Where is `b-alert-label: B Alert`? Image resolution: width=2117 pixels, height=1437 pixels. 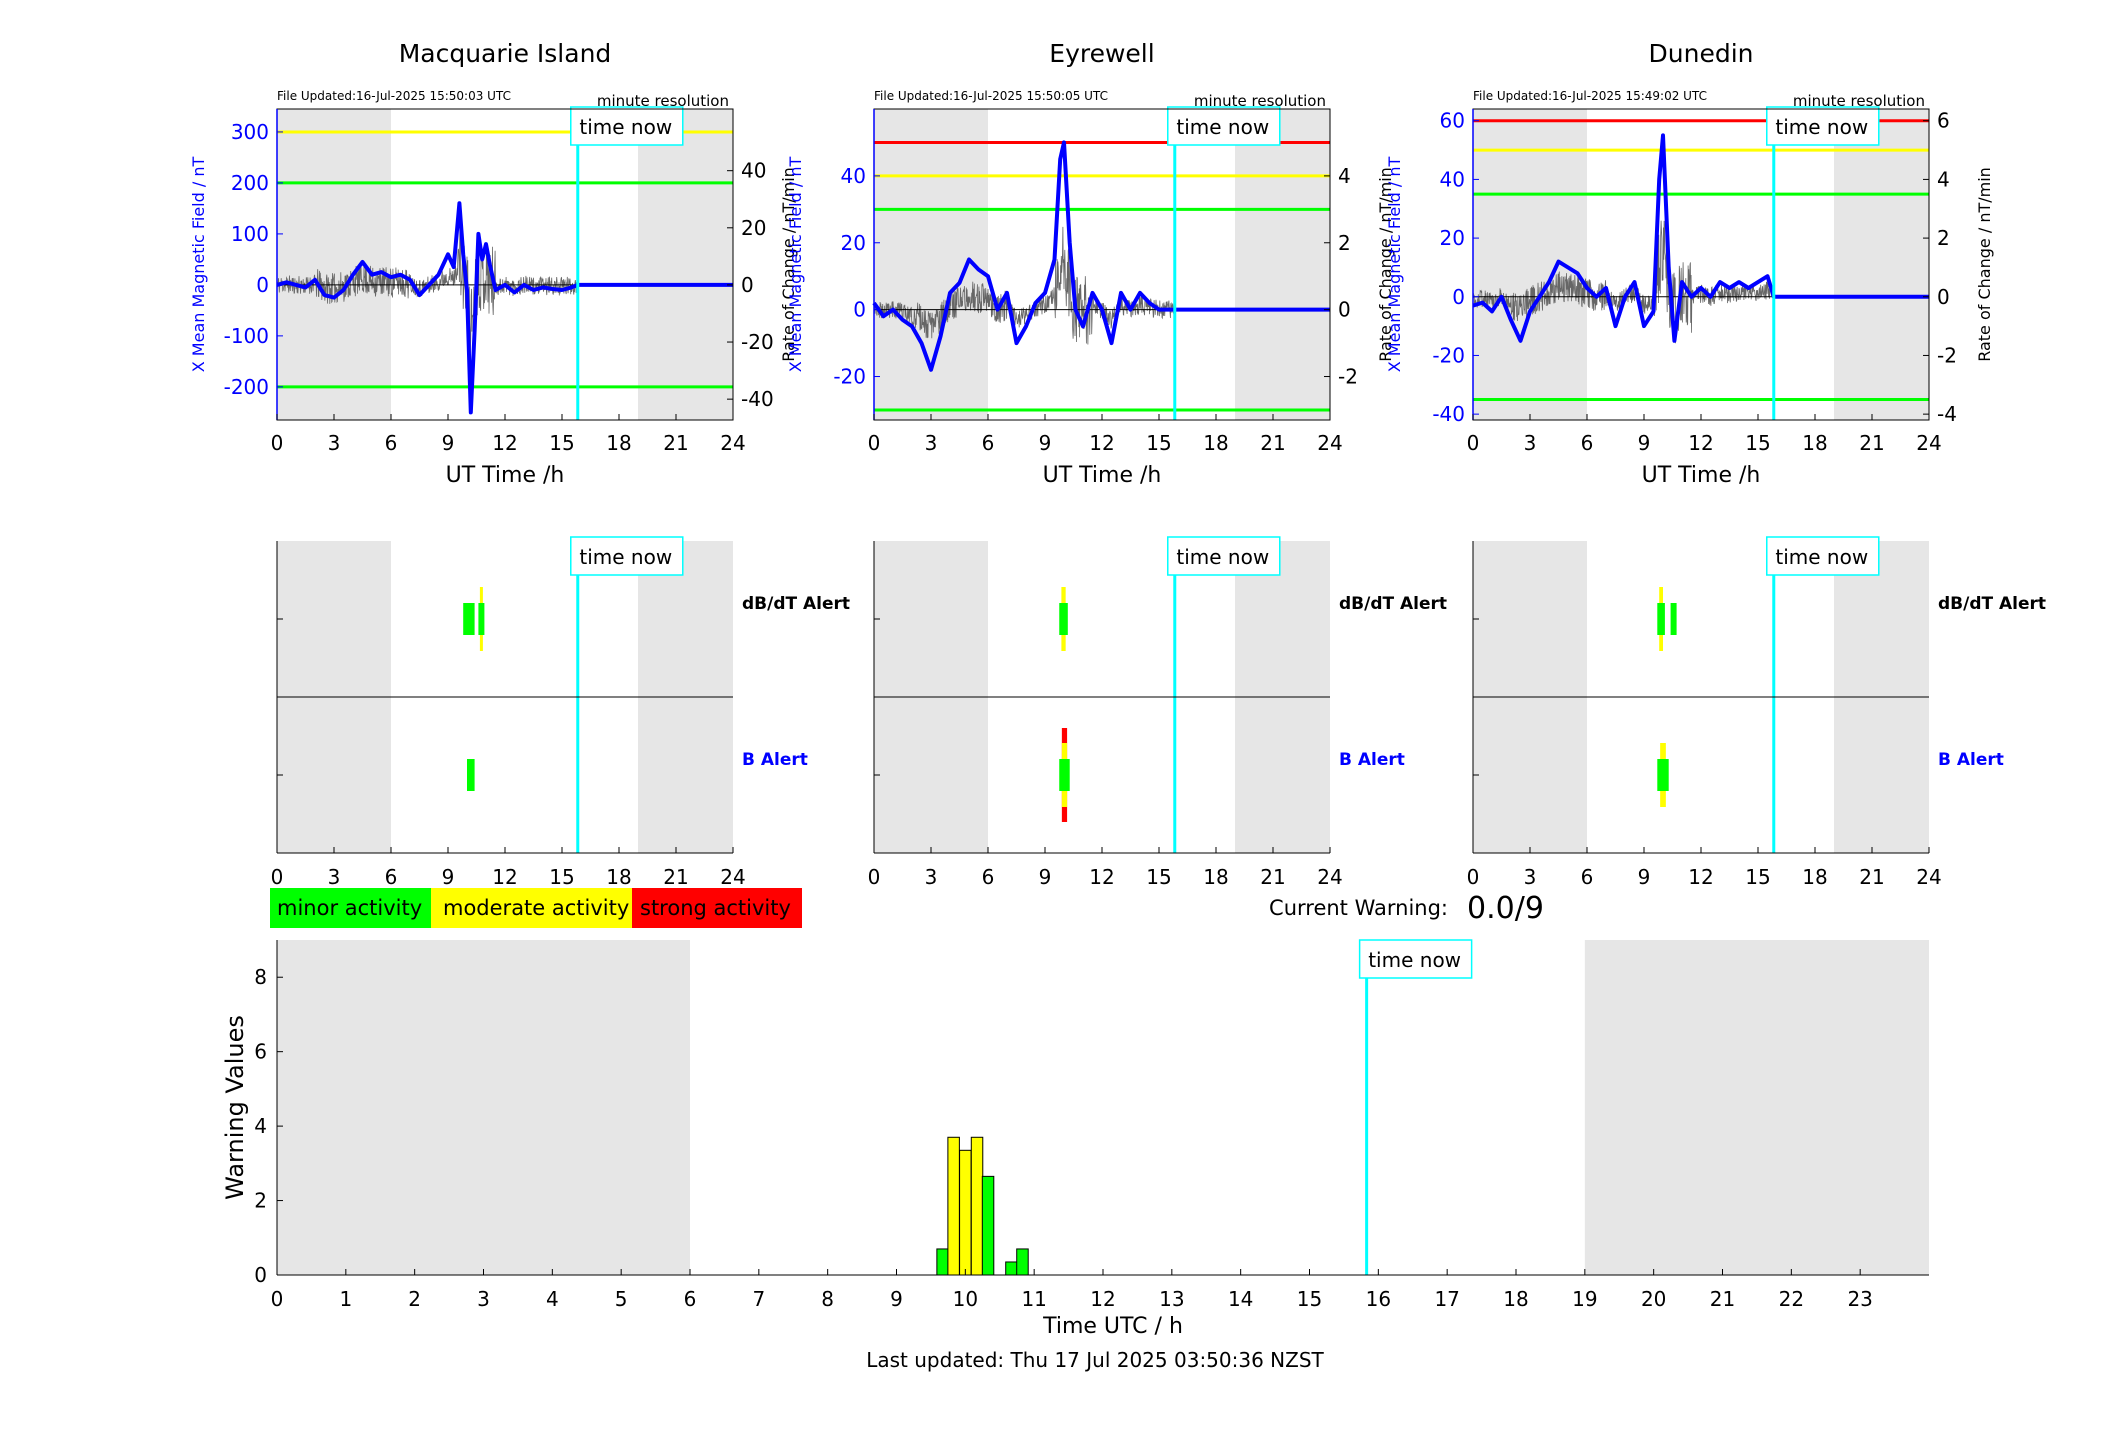
b-alert-label: B Alert is located at coordinates (1372, 760).